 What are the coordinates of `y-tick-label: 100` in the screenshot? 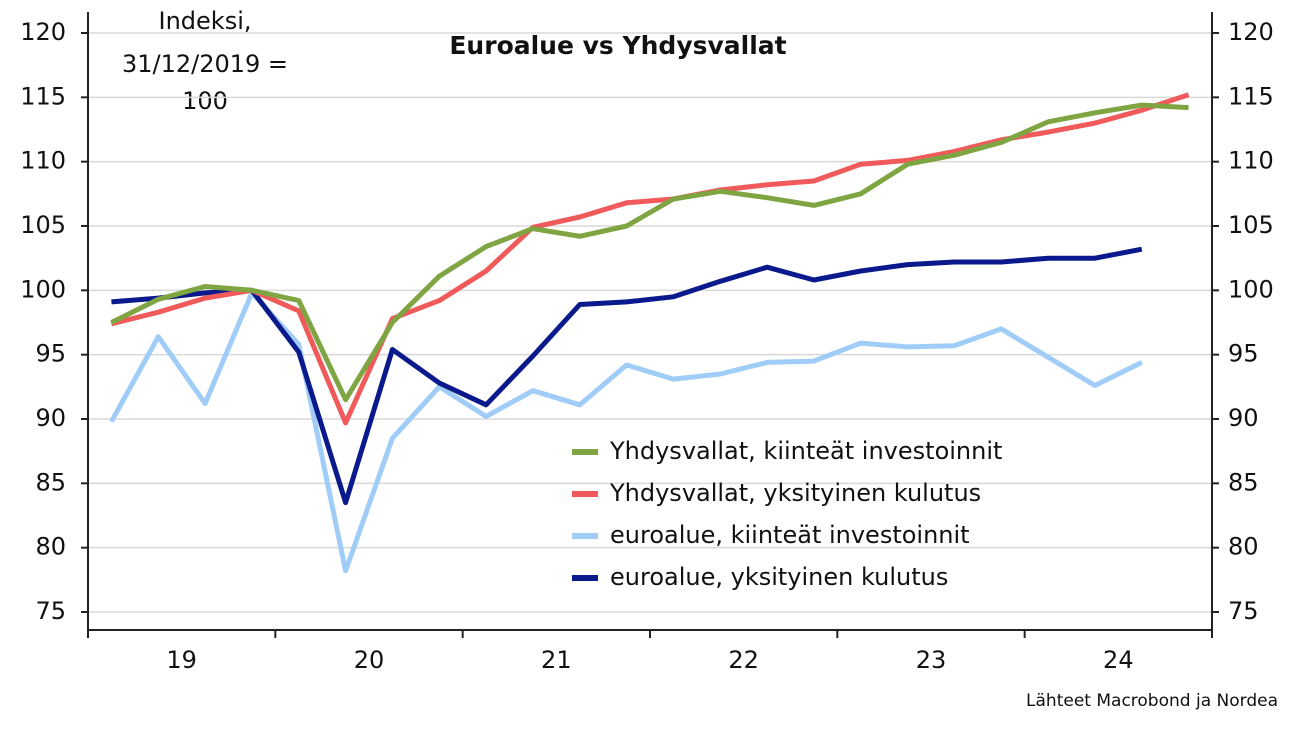 It's located at (43, 289).